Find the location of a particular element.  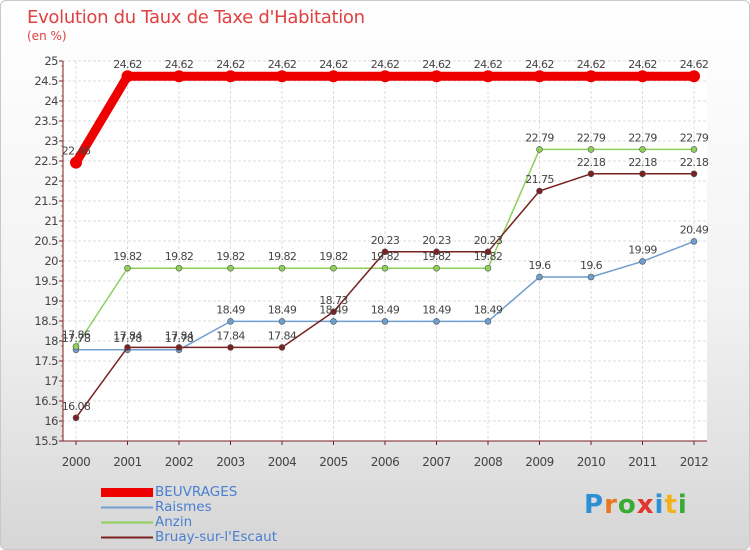

x-tick-label: 2007 is located at coordinates (436, 462).